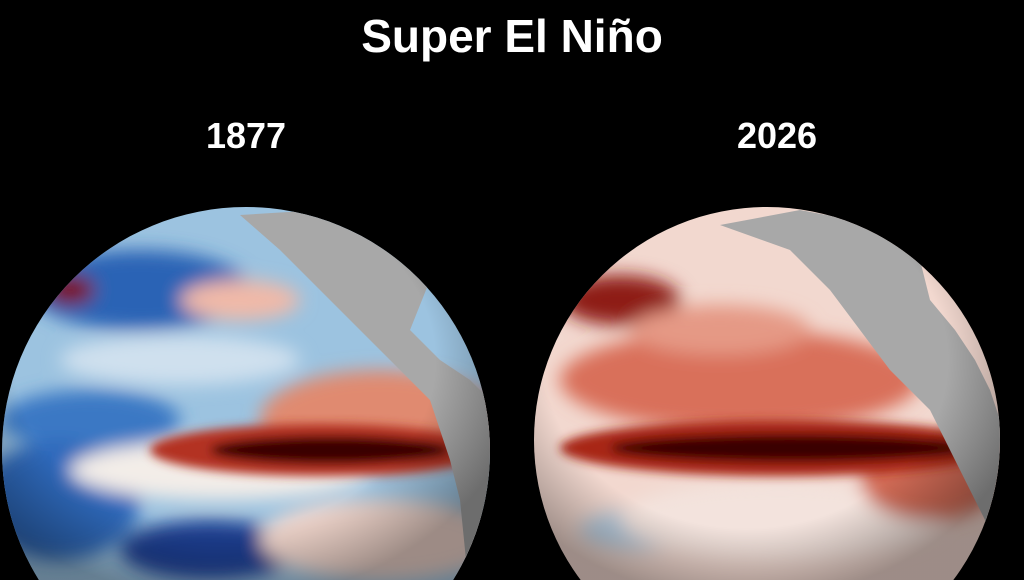 This screenshot has width=1024, height=580. I want to click on panel-label: 1877, so click(246, 135).